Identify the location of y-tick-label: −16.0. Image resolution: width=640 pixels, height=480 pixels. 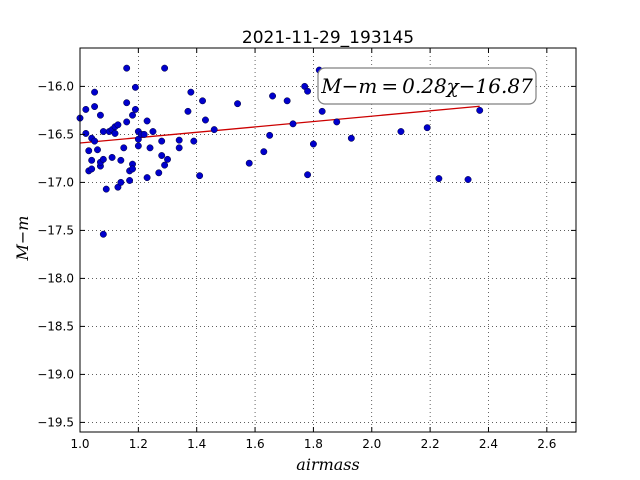
(55, 86).